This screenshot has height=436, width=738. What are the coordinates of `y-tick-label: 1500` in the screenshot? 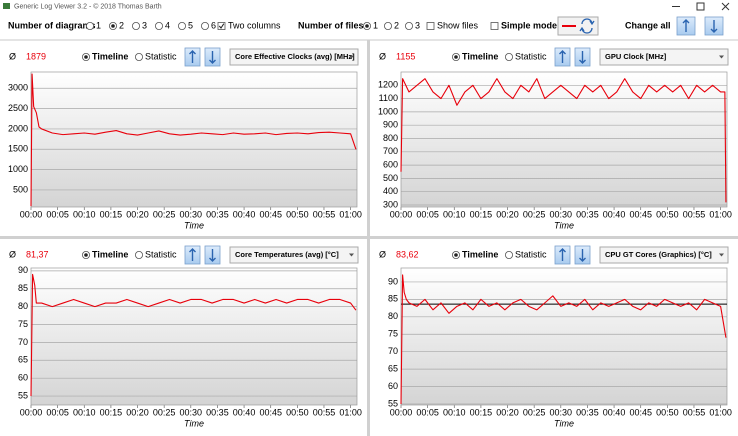 It's located at (18, 149).